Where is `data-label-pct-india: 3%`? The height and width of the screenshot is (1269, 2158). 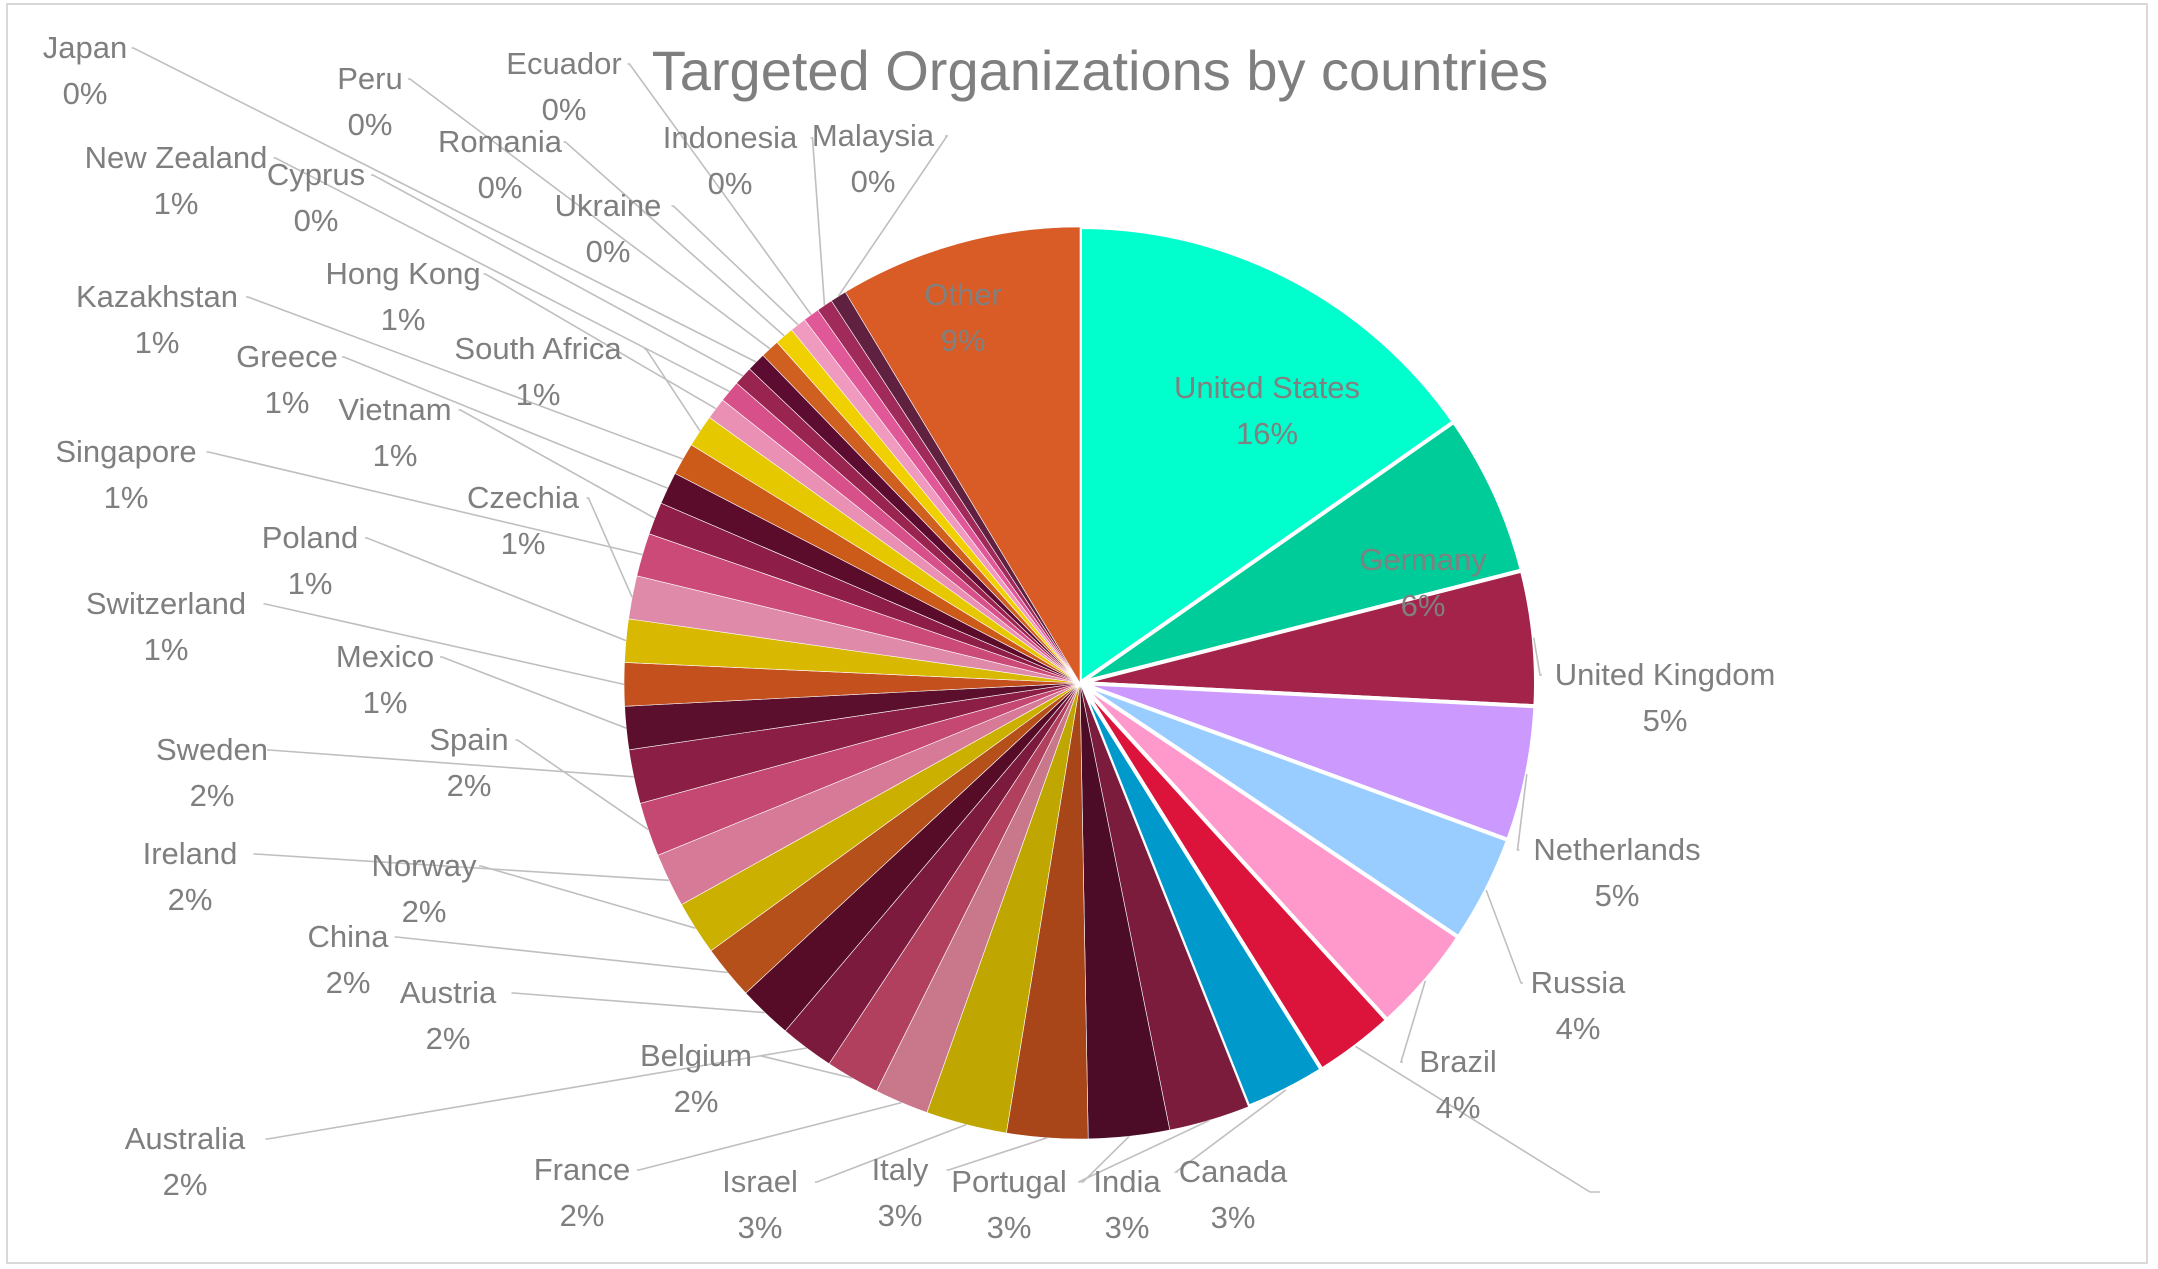 data-label-pct-india: 3% is located at coordinates (1127, 1227).